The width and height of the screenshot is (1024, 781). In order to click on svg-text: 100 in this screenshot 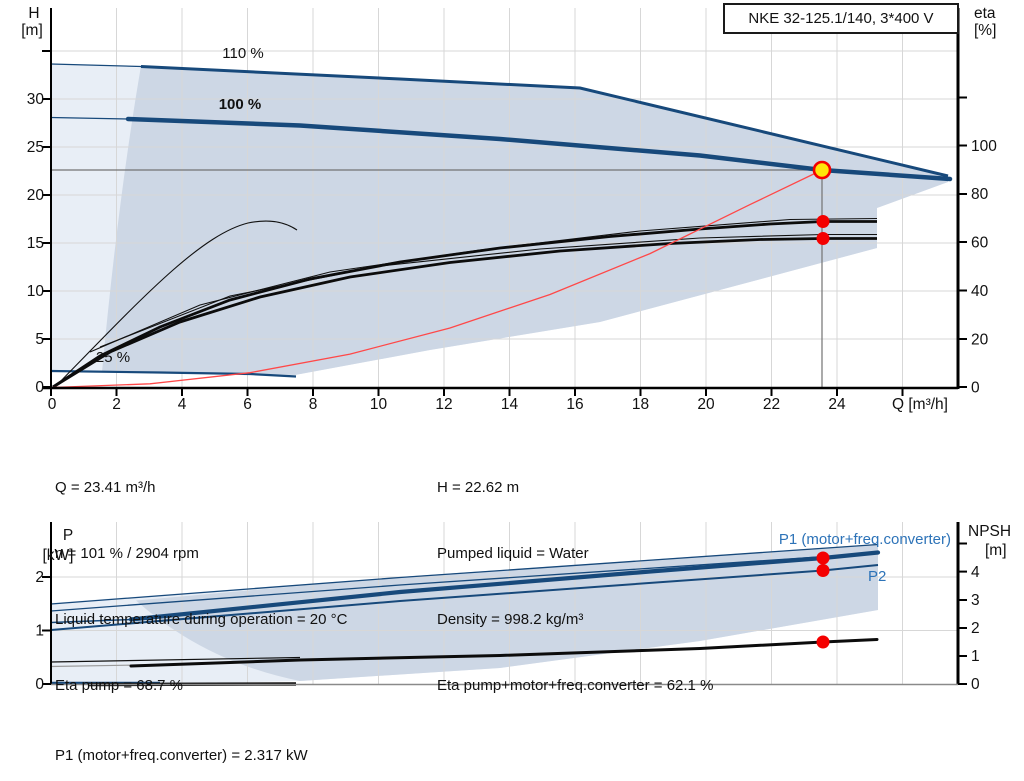, I will do `click(984, 146)`.